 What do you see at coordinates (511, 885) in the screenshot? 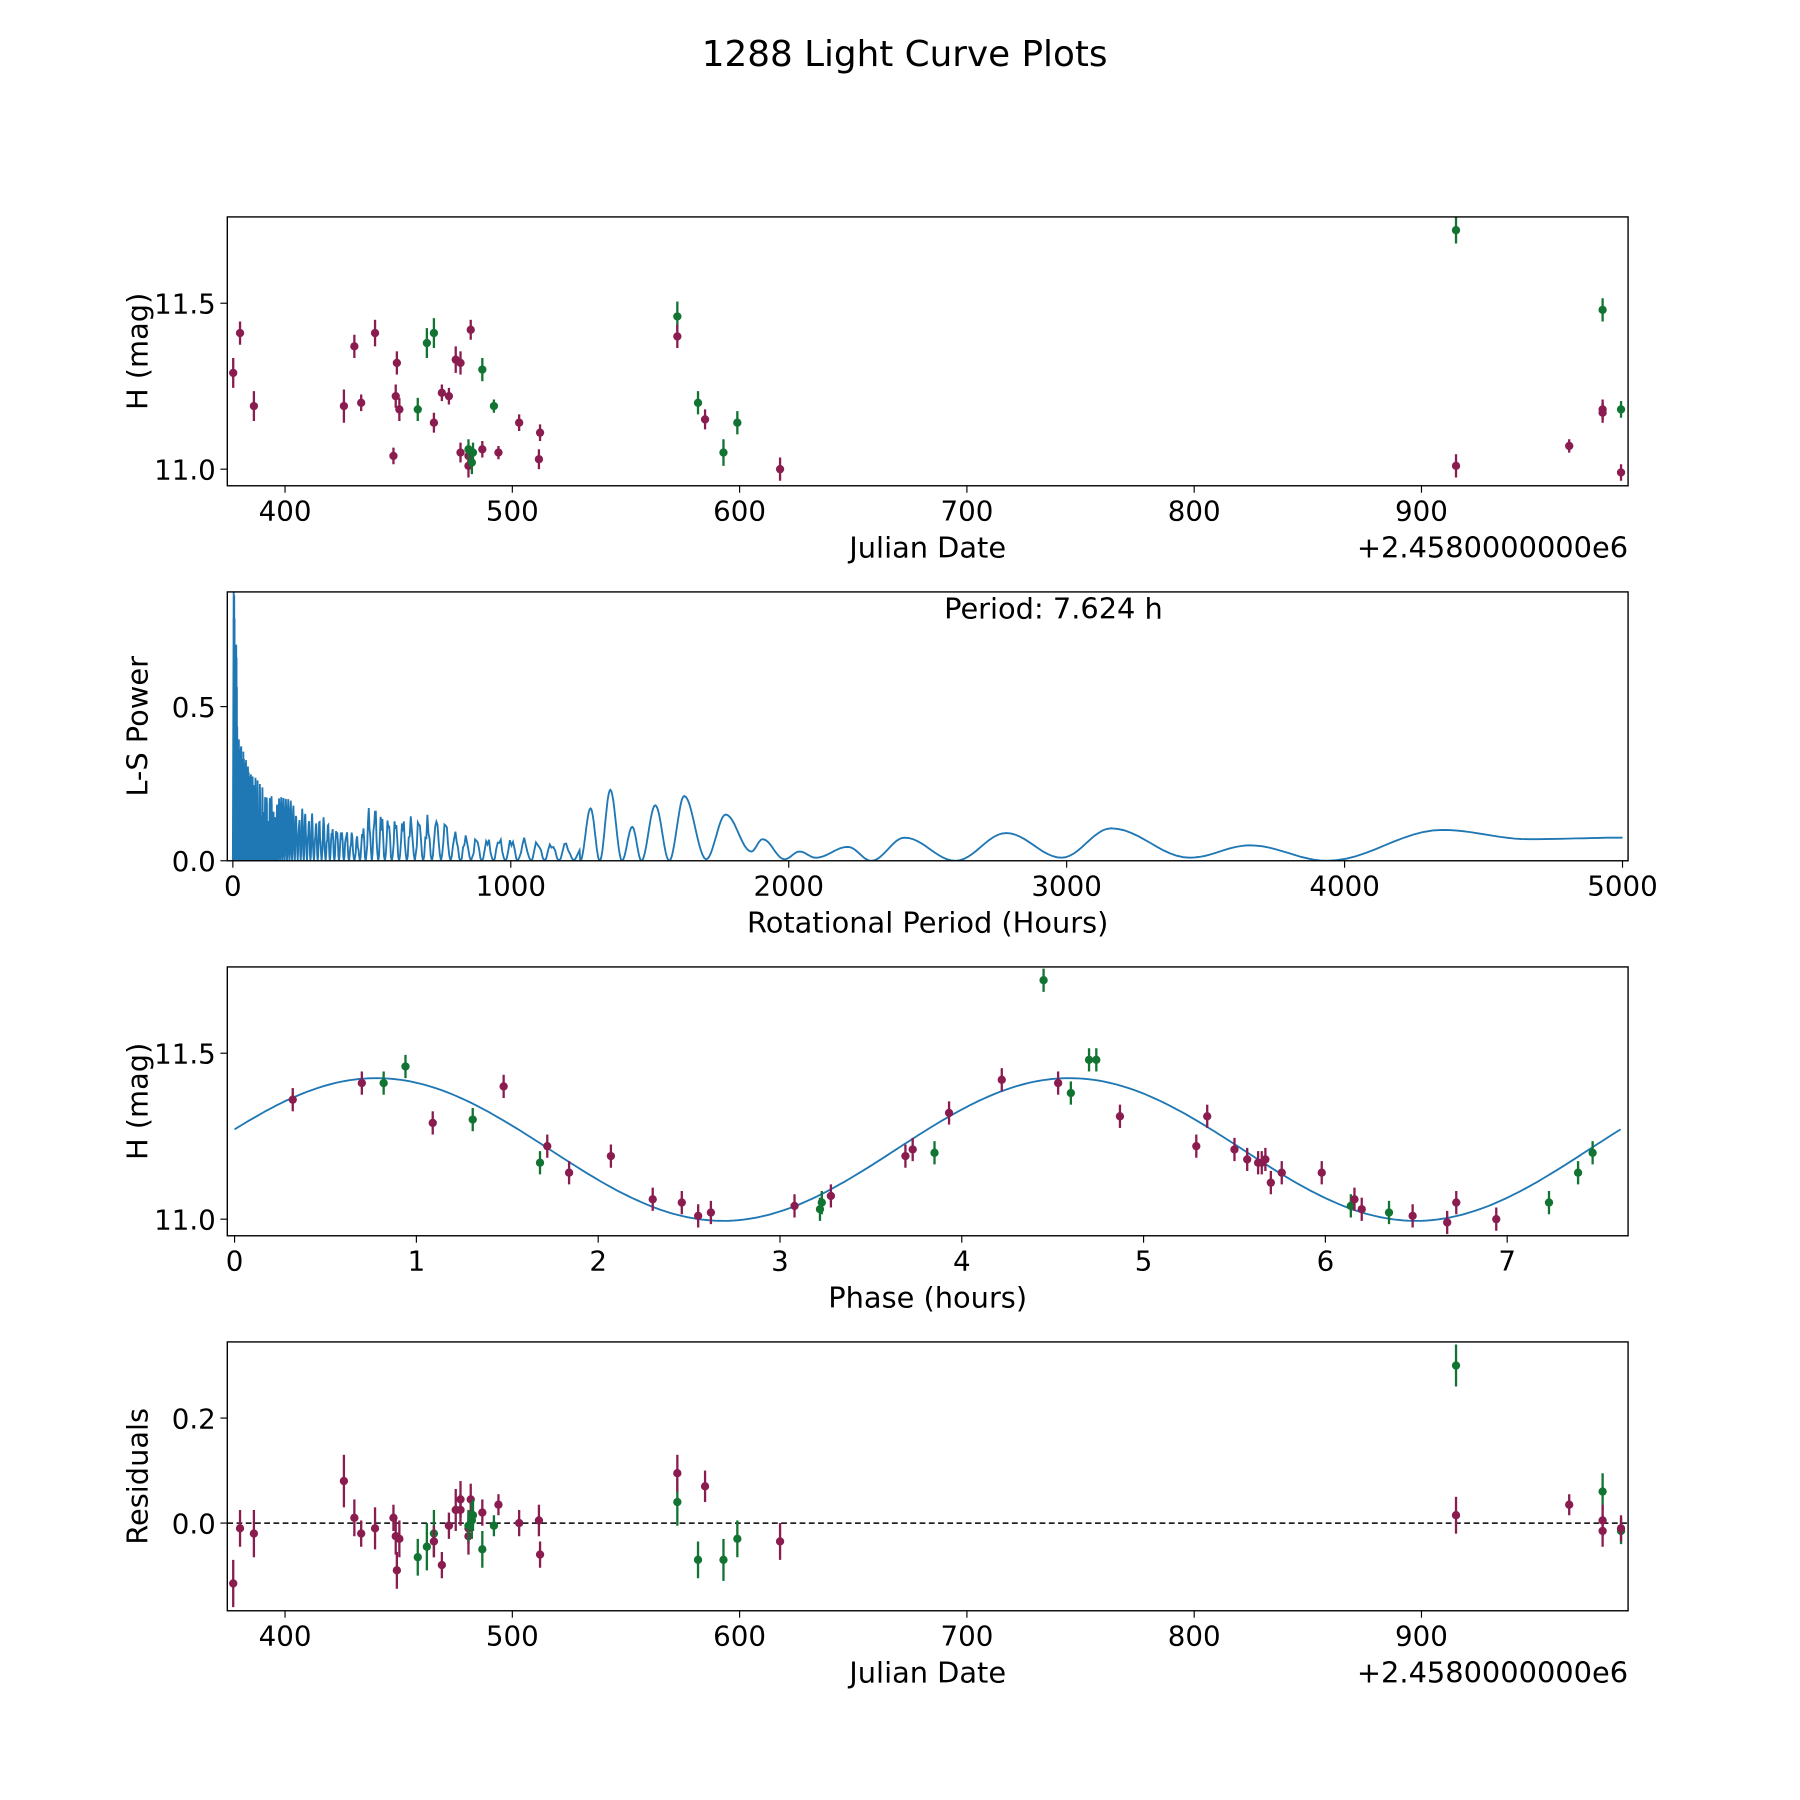
I see `x-tick-label: 1000` at bounding box center [511, 885].